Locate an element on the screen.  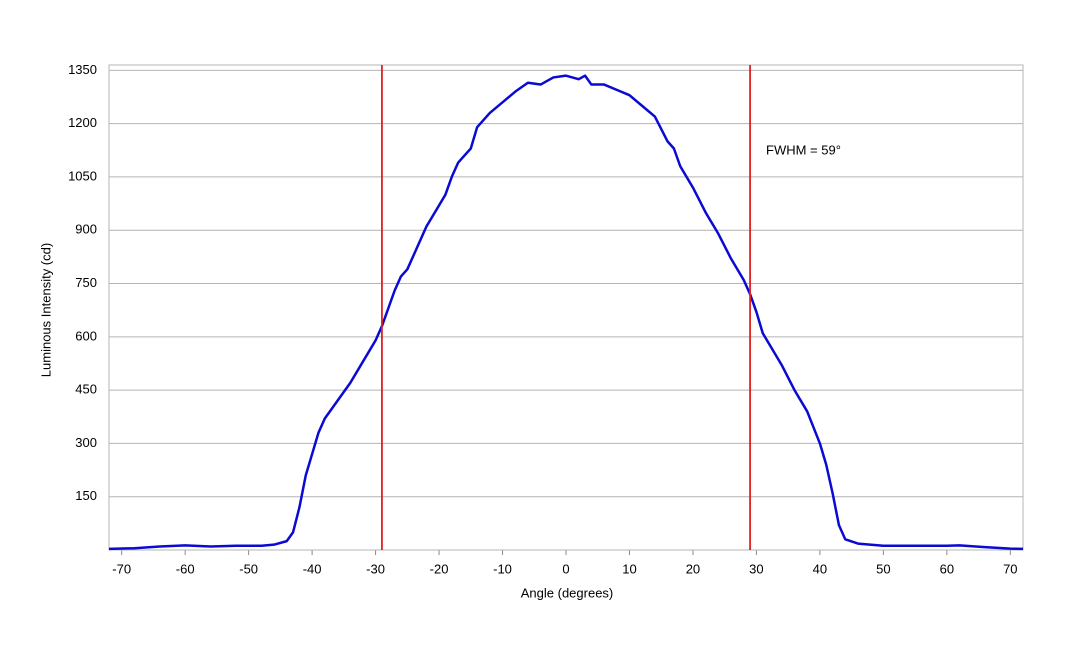
x-tick-label: -40 is located at coordinates (312, 568).